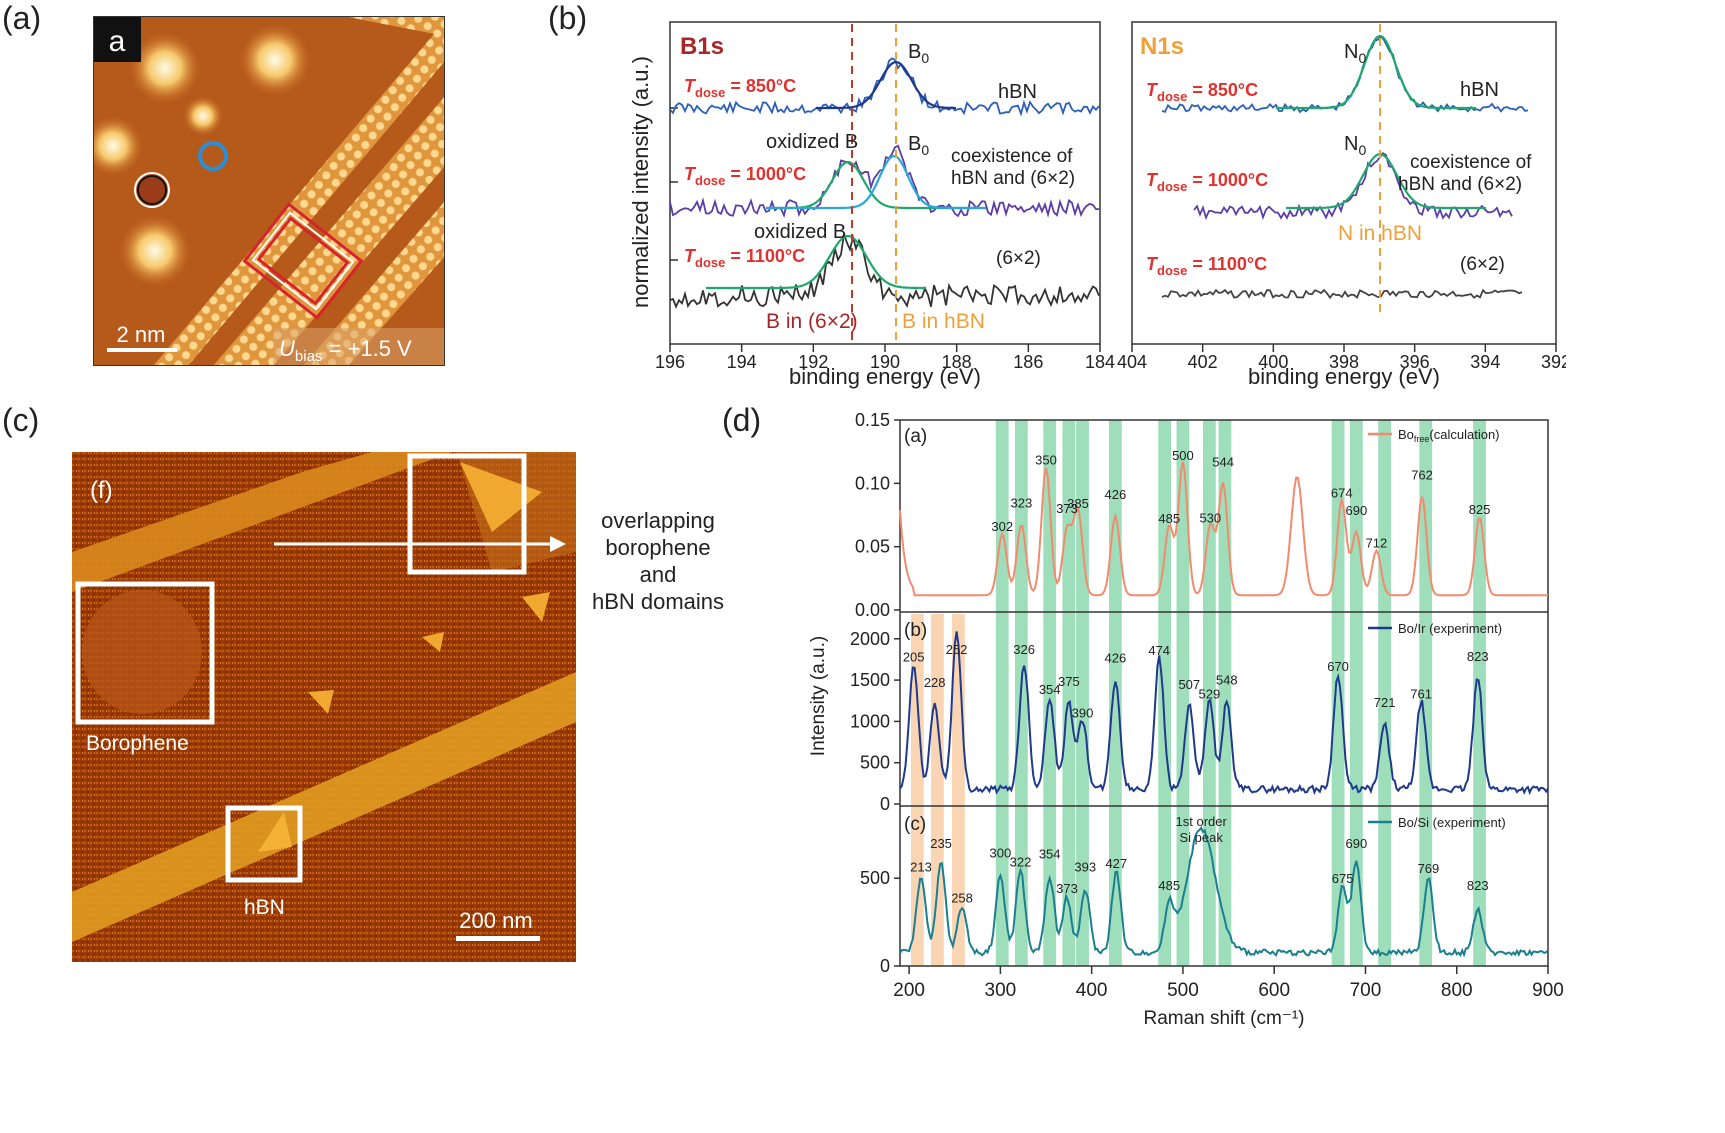 The height and width of the screenshot is (1133, 1725). What do you see at coordinates (872, 547) in the screenshot?
I see `raman-ytick-label: 0.05` at bounding box center [872, 547].